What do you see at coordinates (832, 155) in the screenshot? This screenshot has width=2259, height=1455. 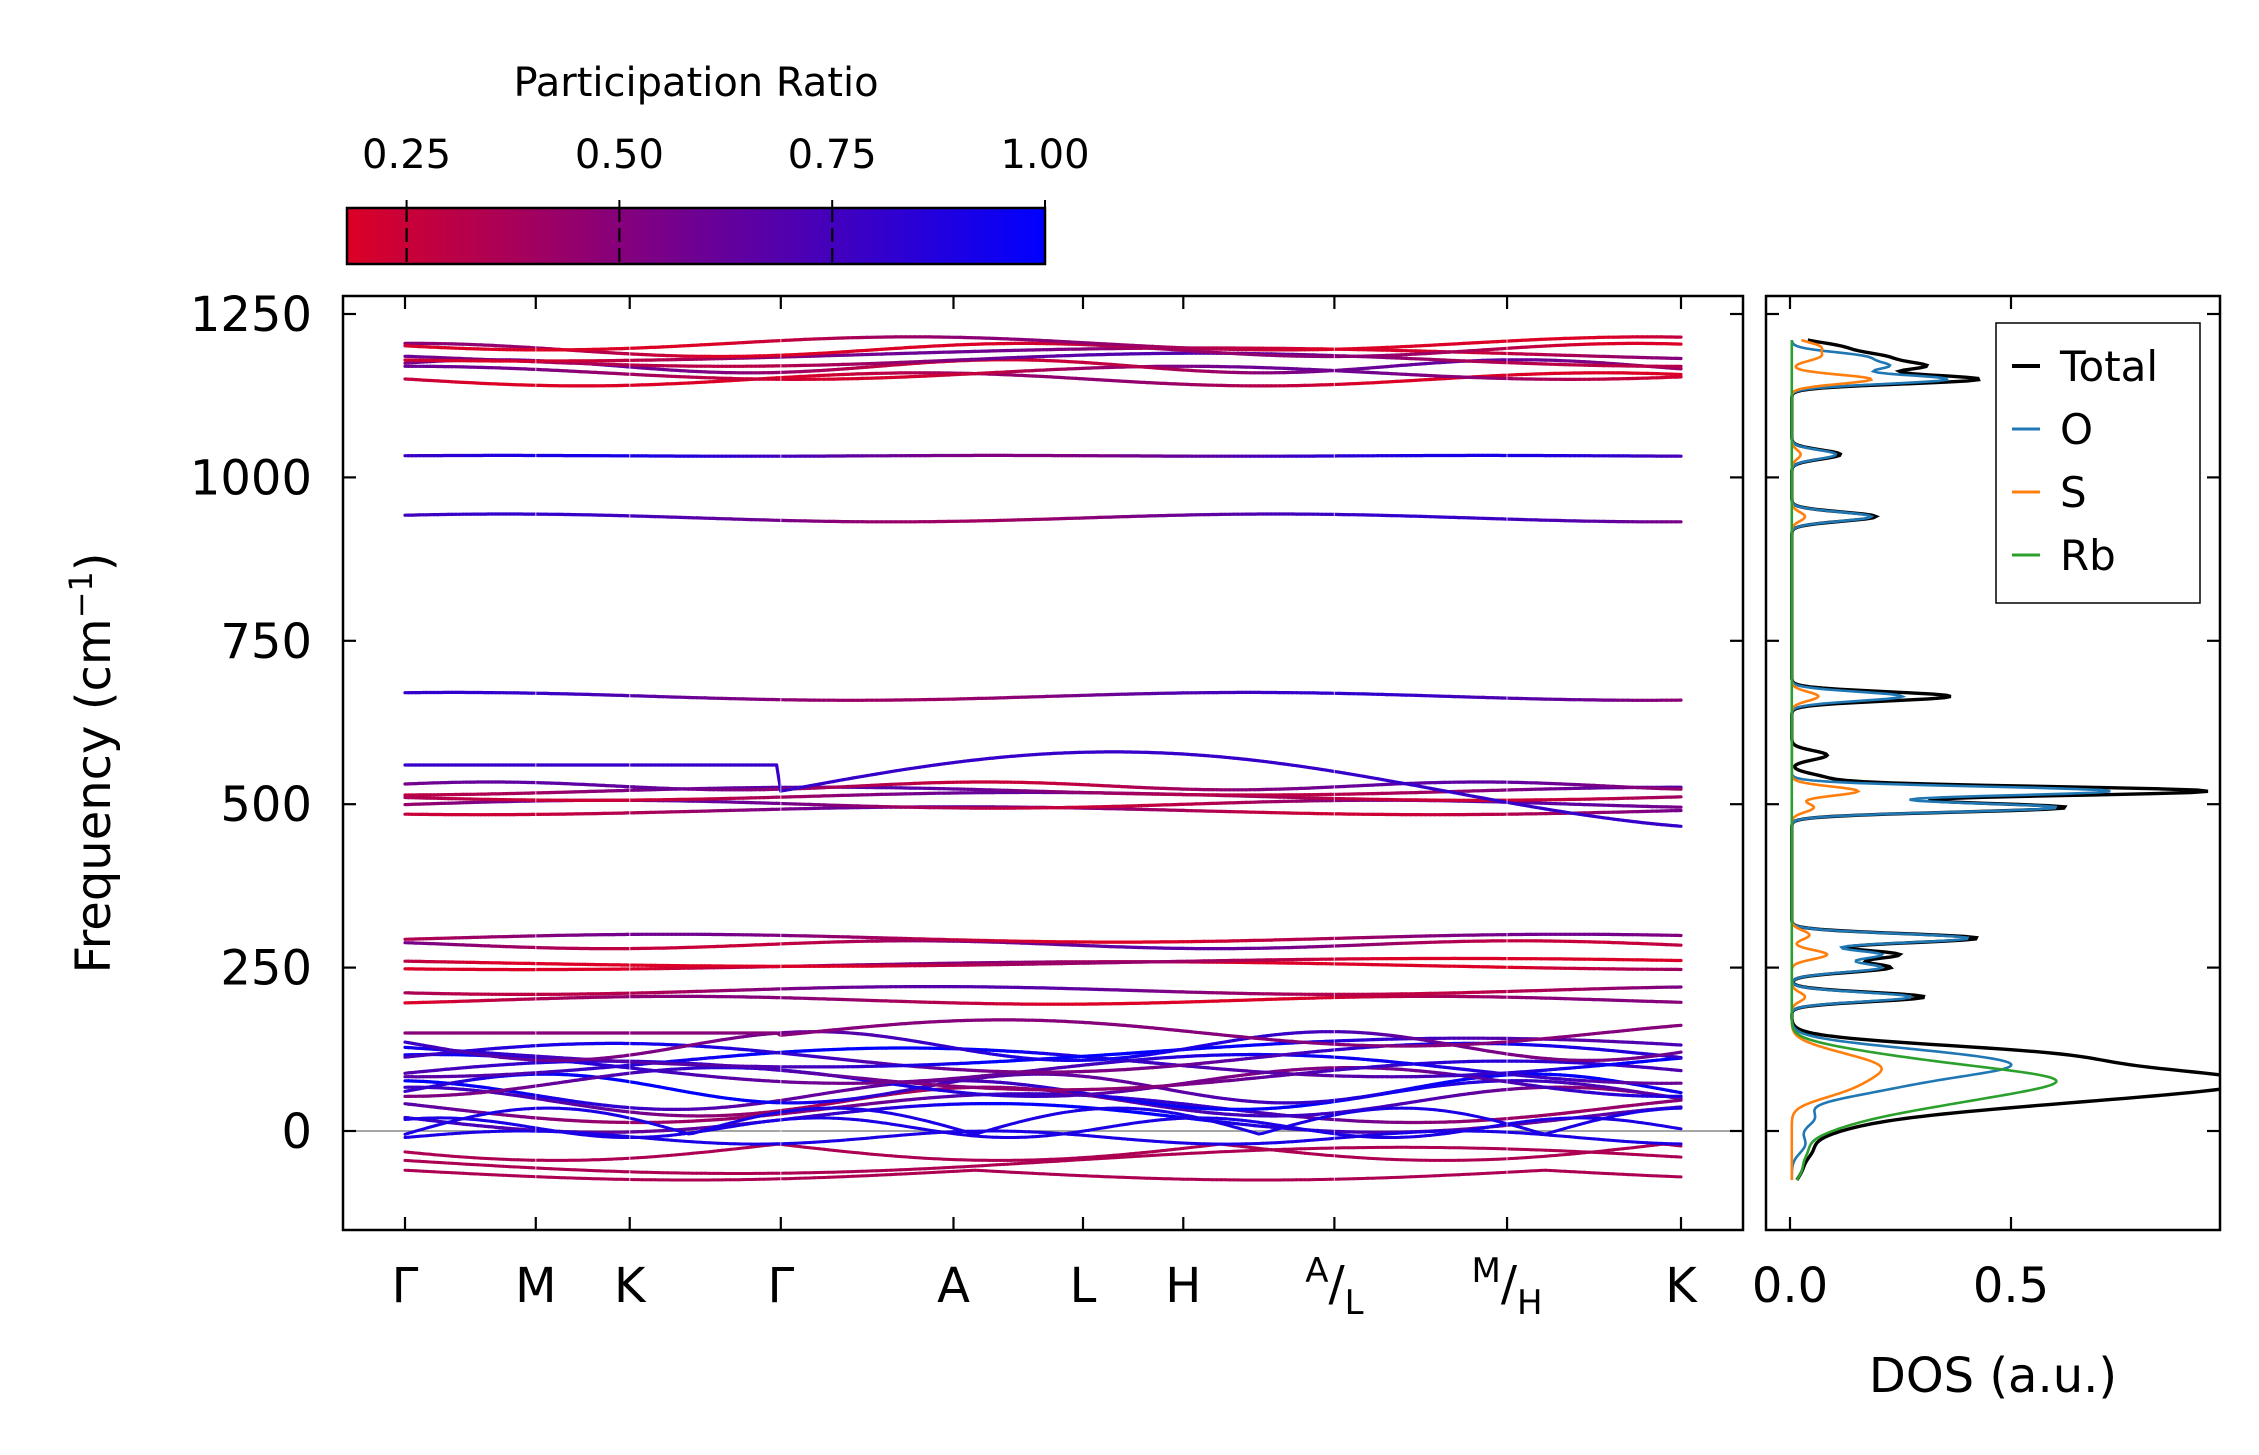 I see `colorbar-tick-label: 0.75` at bounding box center [832, 155].